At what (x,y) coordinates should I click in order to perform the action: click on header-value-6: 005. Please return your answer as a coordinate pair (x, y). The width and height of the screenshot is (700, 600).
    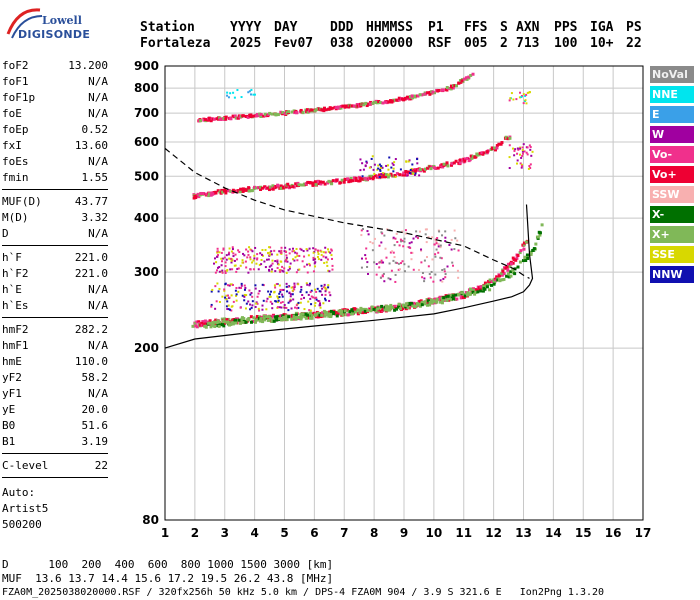
    Looking at the image, I should click on (476, 43).